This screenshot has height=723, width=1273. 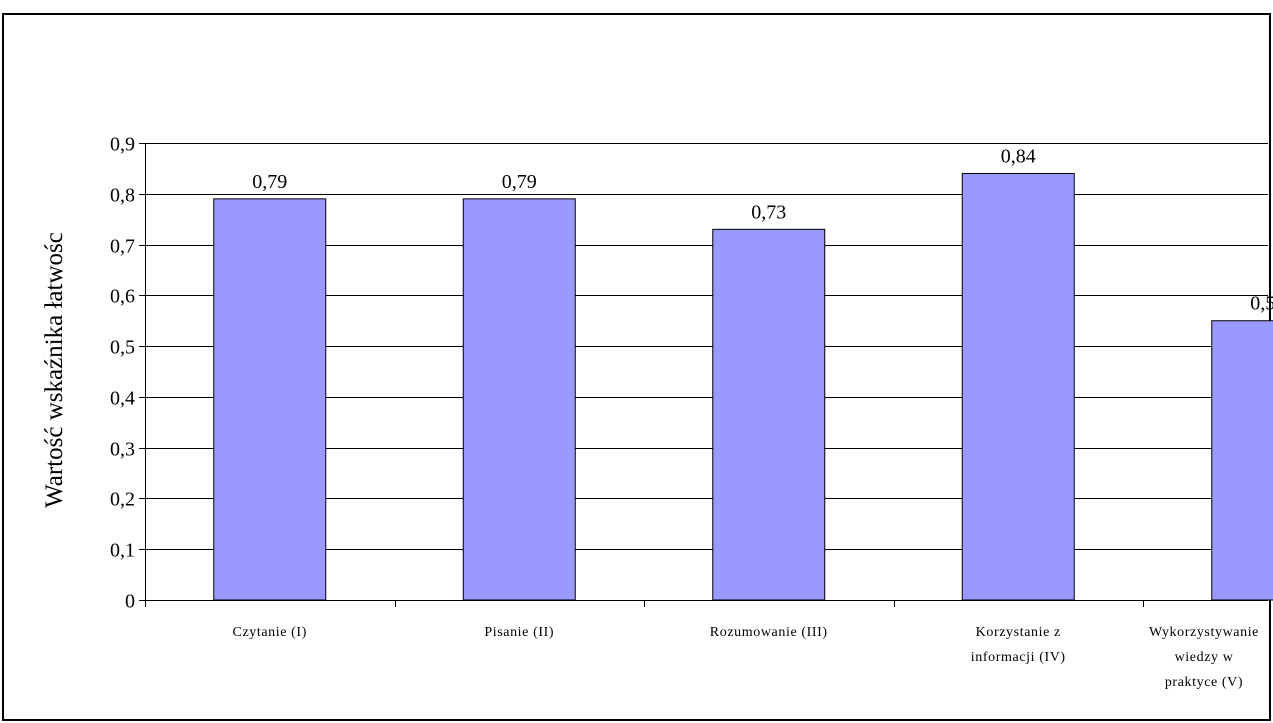 I want to click on x-tick-label: Rozumowanie (III), so click(x=769, y=632).